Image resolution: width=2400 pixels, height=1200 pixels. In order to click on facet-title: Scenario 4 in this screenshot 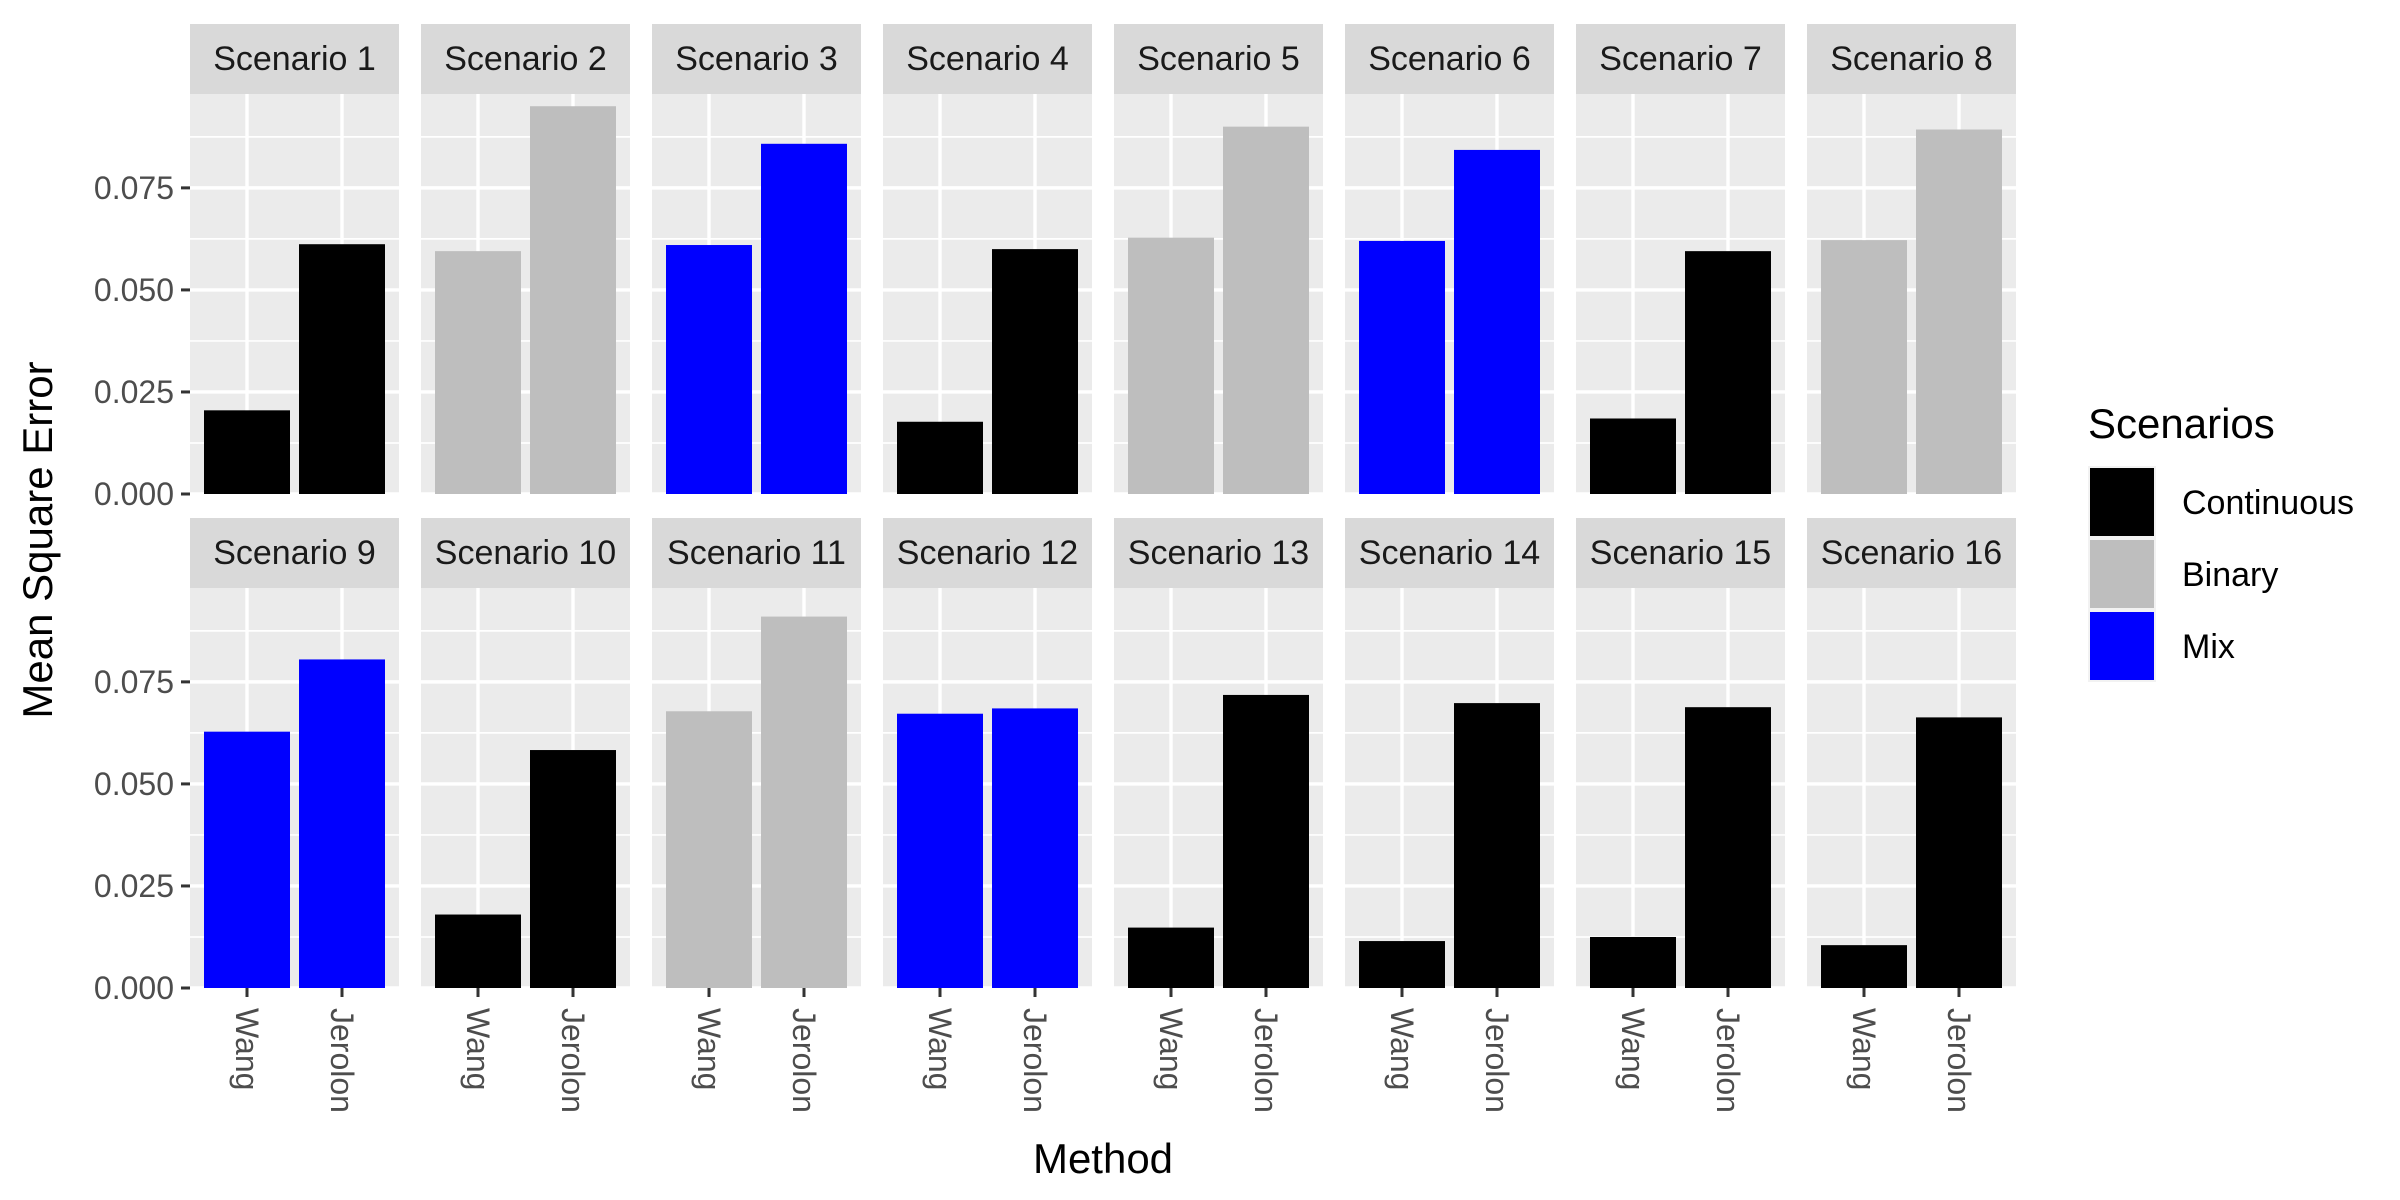, I will do `click(987, 59)`.